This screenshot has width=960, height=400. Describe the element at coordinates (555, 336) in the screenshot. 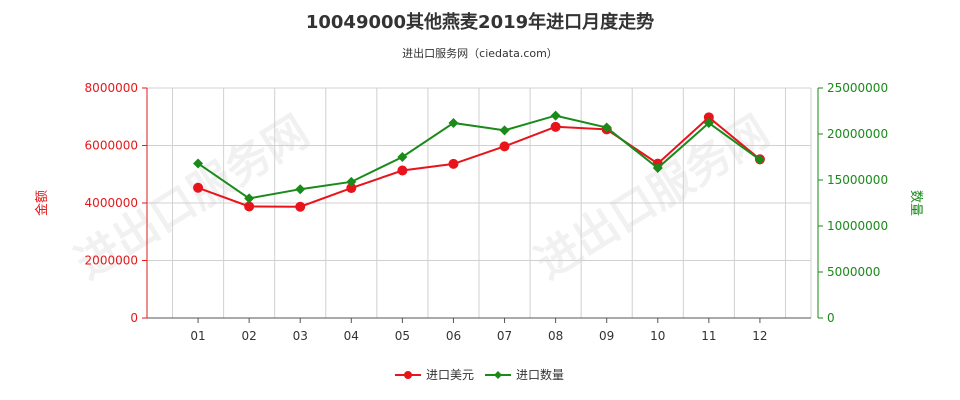

I see `x-tick-label: 08` at that location.